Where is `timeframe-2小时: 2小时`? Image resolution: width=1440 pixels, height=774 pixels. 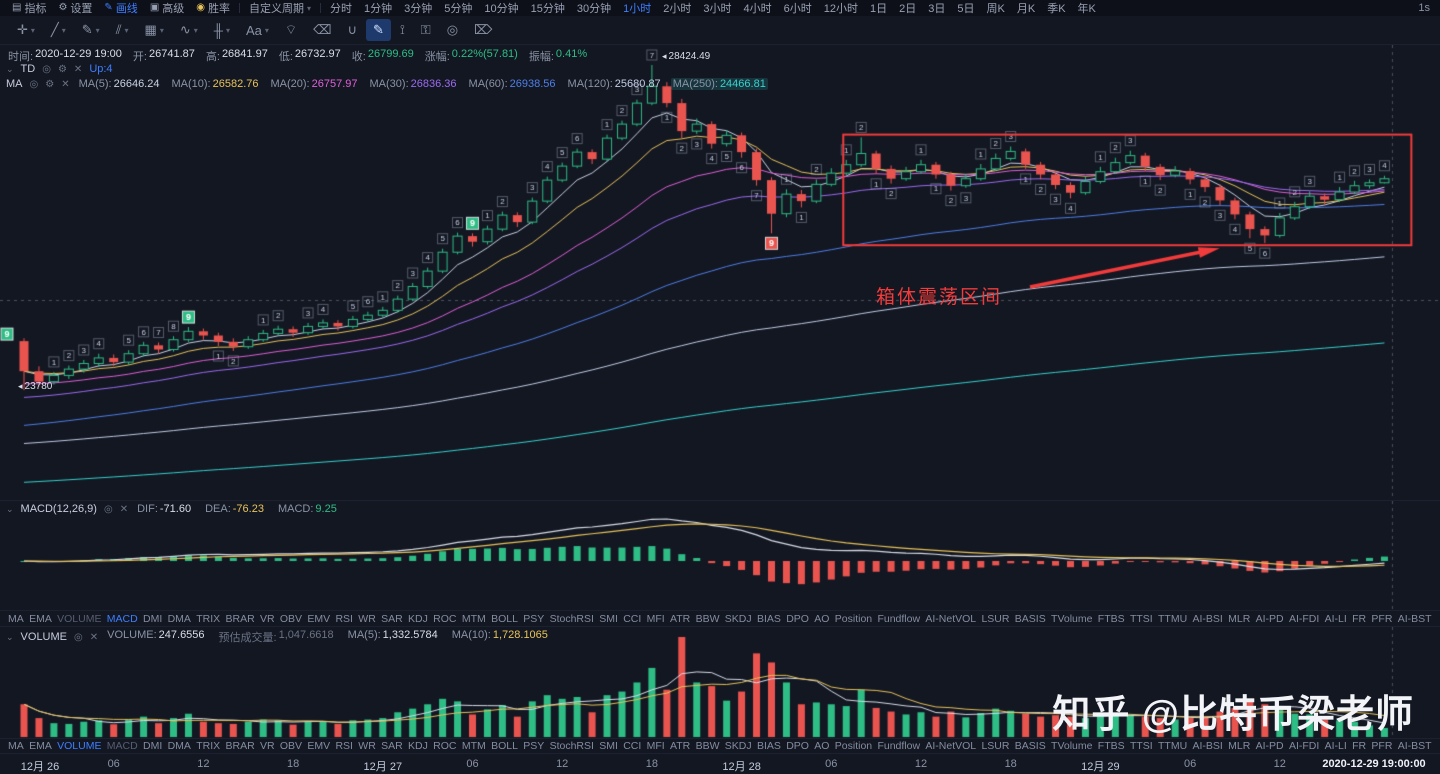 timeframe-2小时: 2小时 is located at coordinates (677, 9).